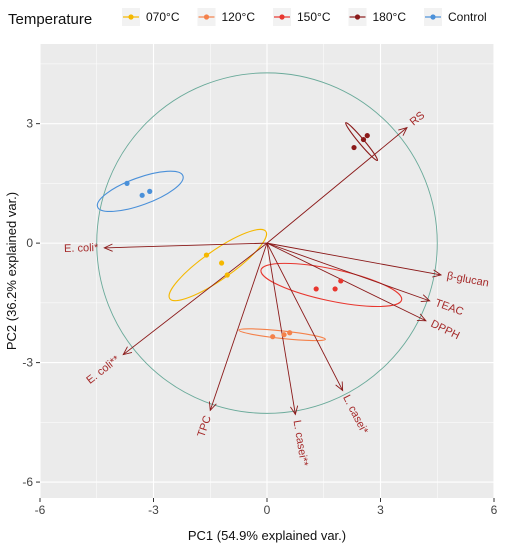 The height and width of the screenshot is (550, 512). I want to click on y-tick-label: -3, so click(27, 363).